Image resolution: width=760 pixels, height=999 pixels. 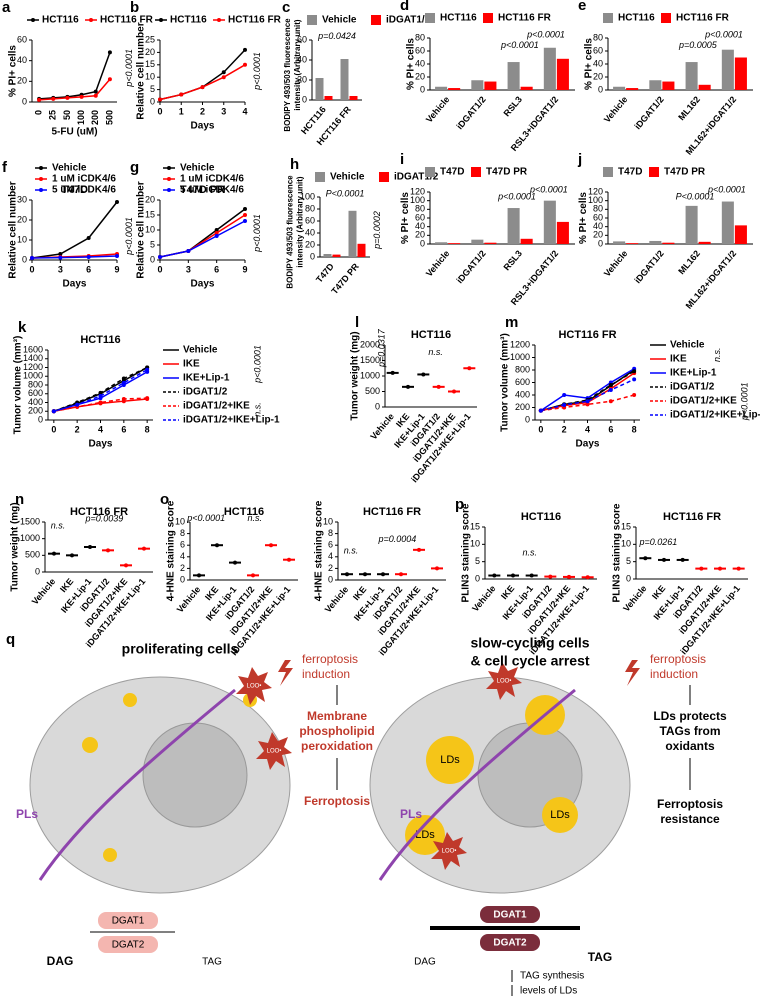 I want to click on induction: ferroptosis, so click(x=330, y=659).